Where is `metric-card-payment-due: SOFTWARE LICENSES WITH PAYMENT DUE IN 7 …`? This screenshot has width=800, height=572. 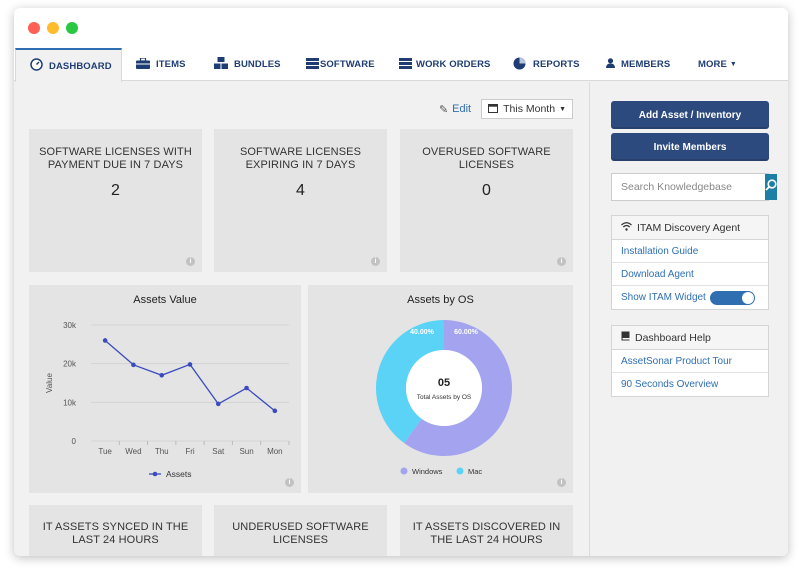 metric-card-payment-due: SOFTWARE LICENSES WITH PAYMENT DUE IN 7 … is located at coordinates (115, 200).